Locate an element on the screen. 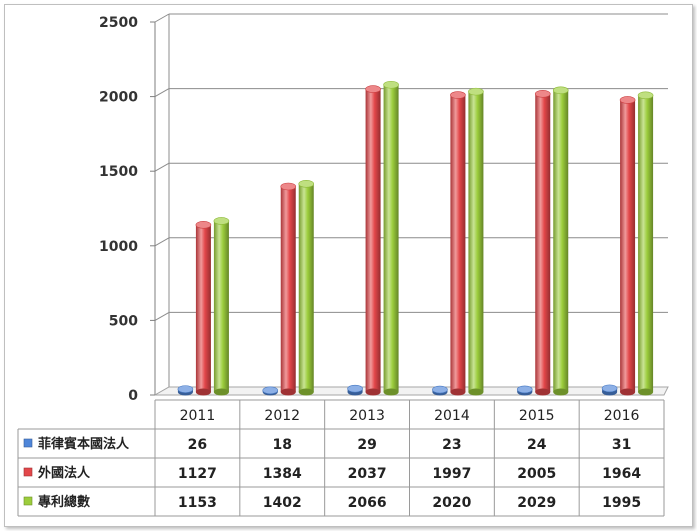  data-label: 1964 is located at coordinates (621, 474).